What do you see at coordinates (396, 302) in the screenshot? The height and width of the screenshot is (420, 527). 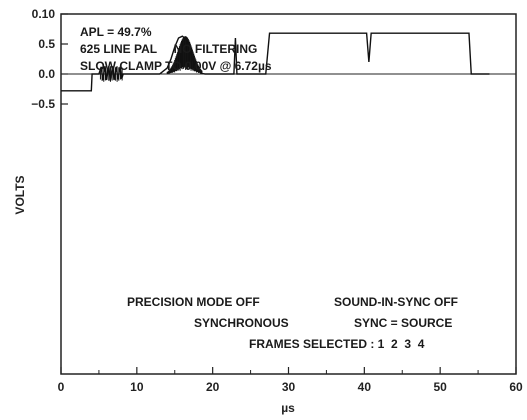 I see `annotation-sound-in-sync: SOUND-IN-SYNC OFF` at bounding box center [396, 302].